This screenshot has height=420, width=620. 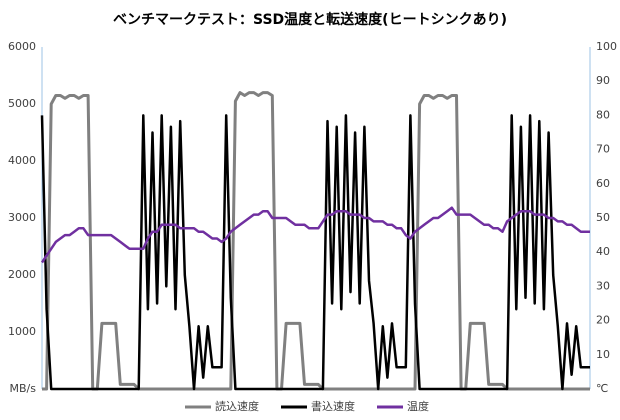 What do you see at coordinates (315, 235) in the screenshot?
I see `series-line` at bounding box center [315, 235].